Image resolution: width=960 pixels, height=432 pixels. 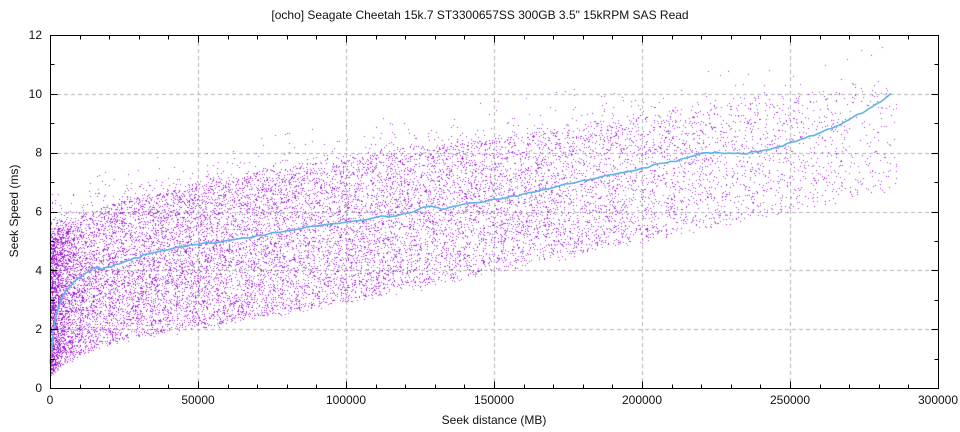 What do you see at coordinates (494, 420) in the screenshot?
I see `x-axis-title: Seek distance (MB)` at bounding box center [494, 420].